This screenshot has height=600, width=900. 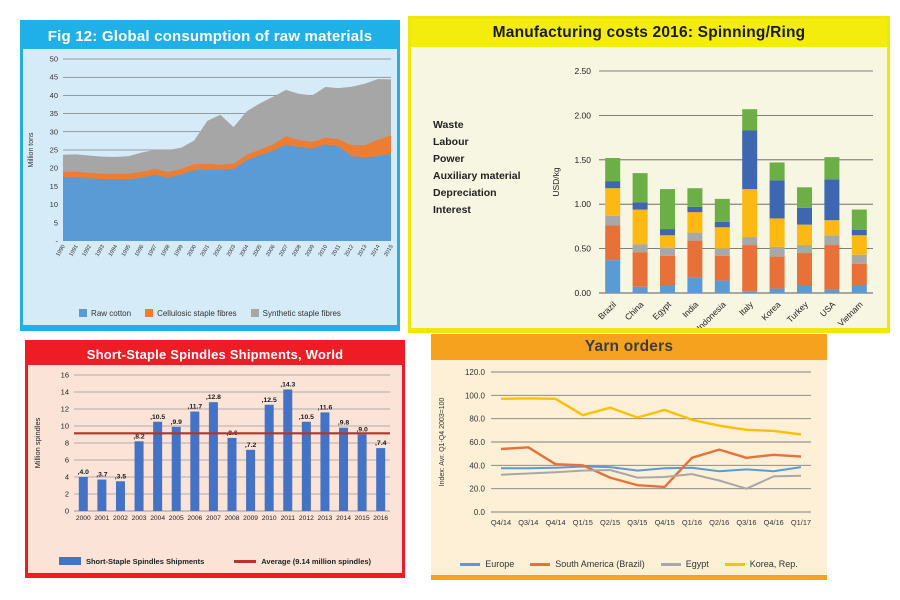 I want to click on svg-text: 40.0, so click(x=477, y=465).